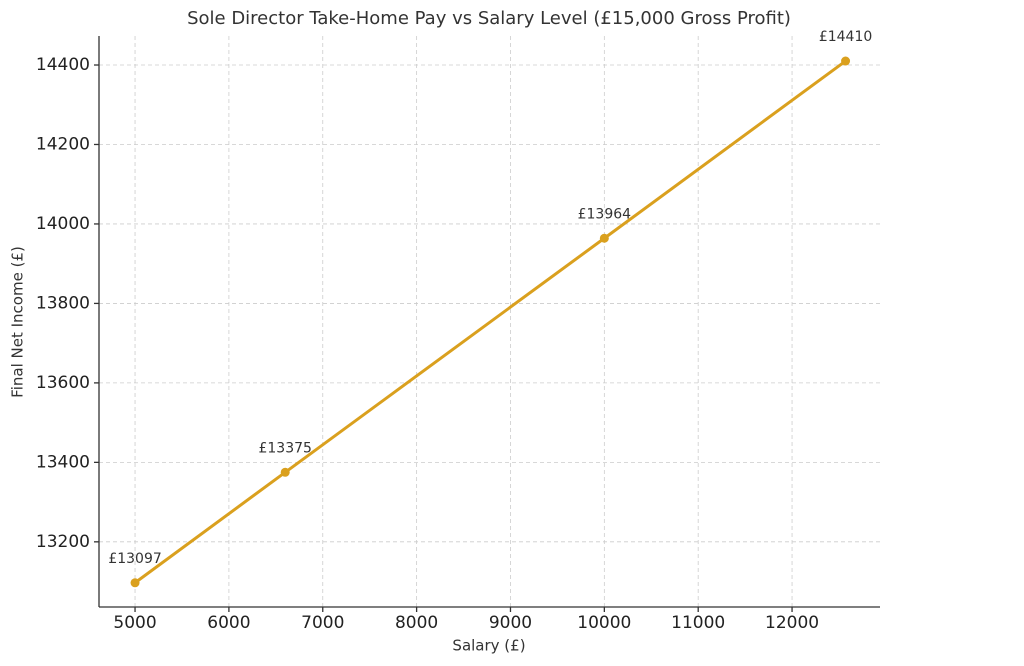  What do you see at coordinates (845, 37) in the screenshot?
I see `value-label: £14410` at bounding box center [845, 37].